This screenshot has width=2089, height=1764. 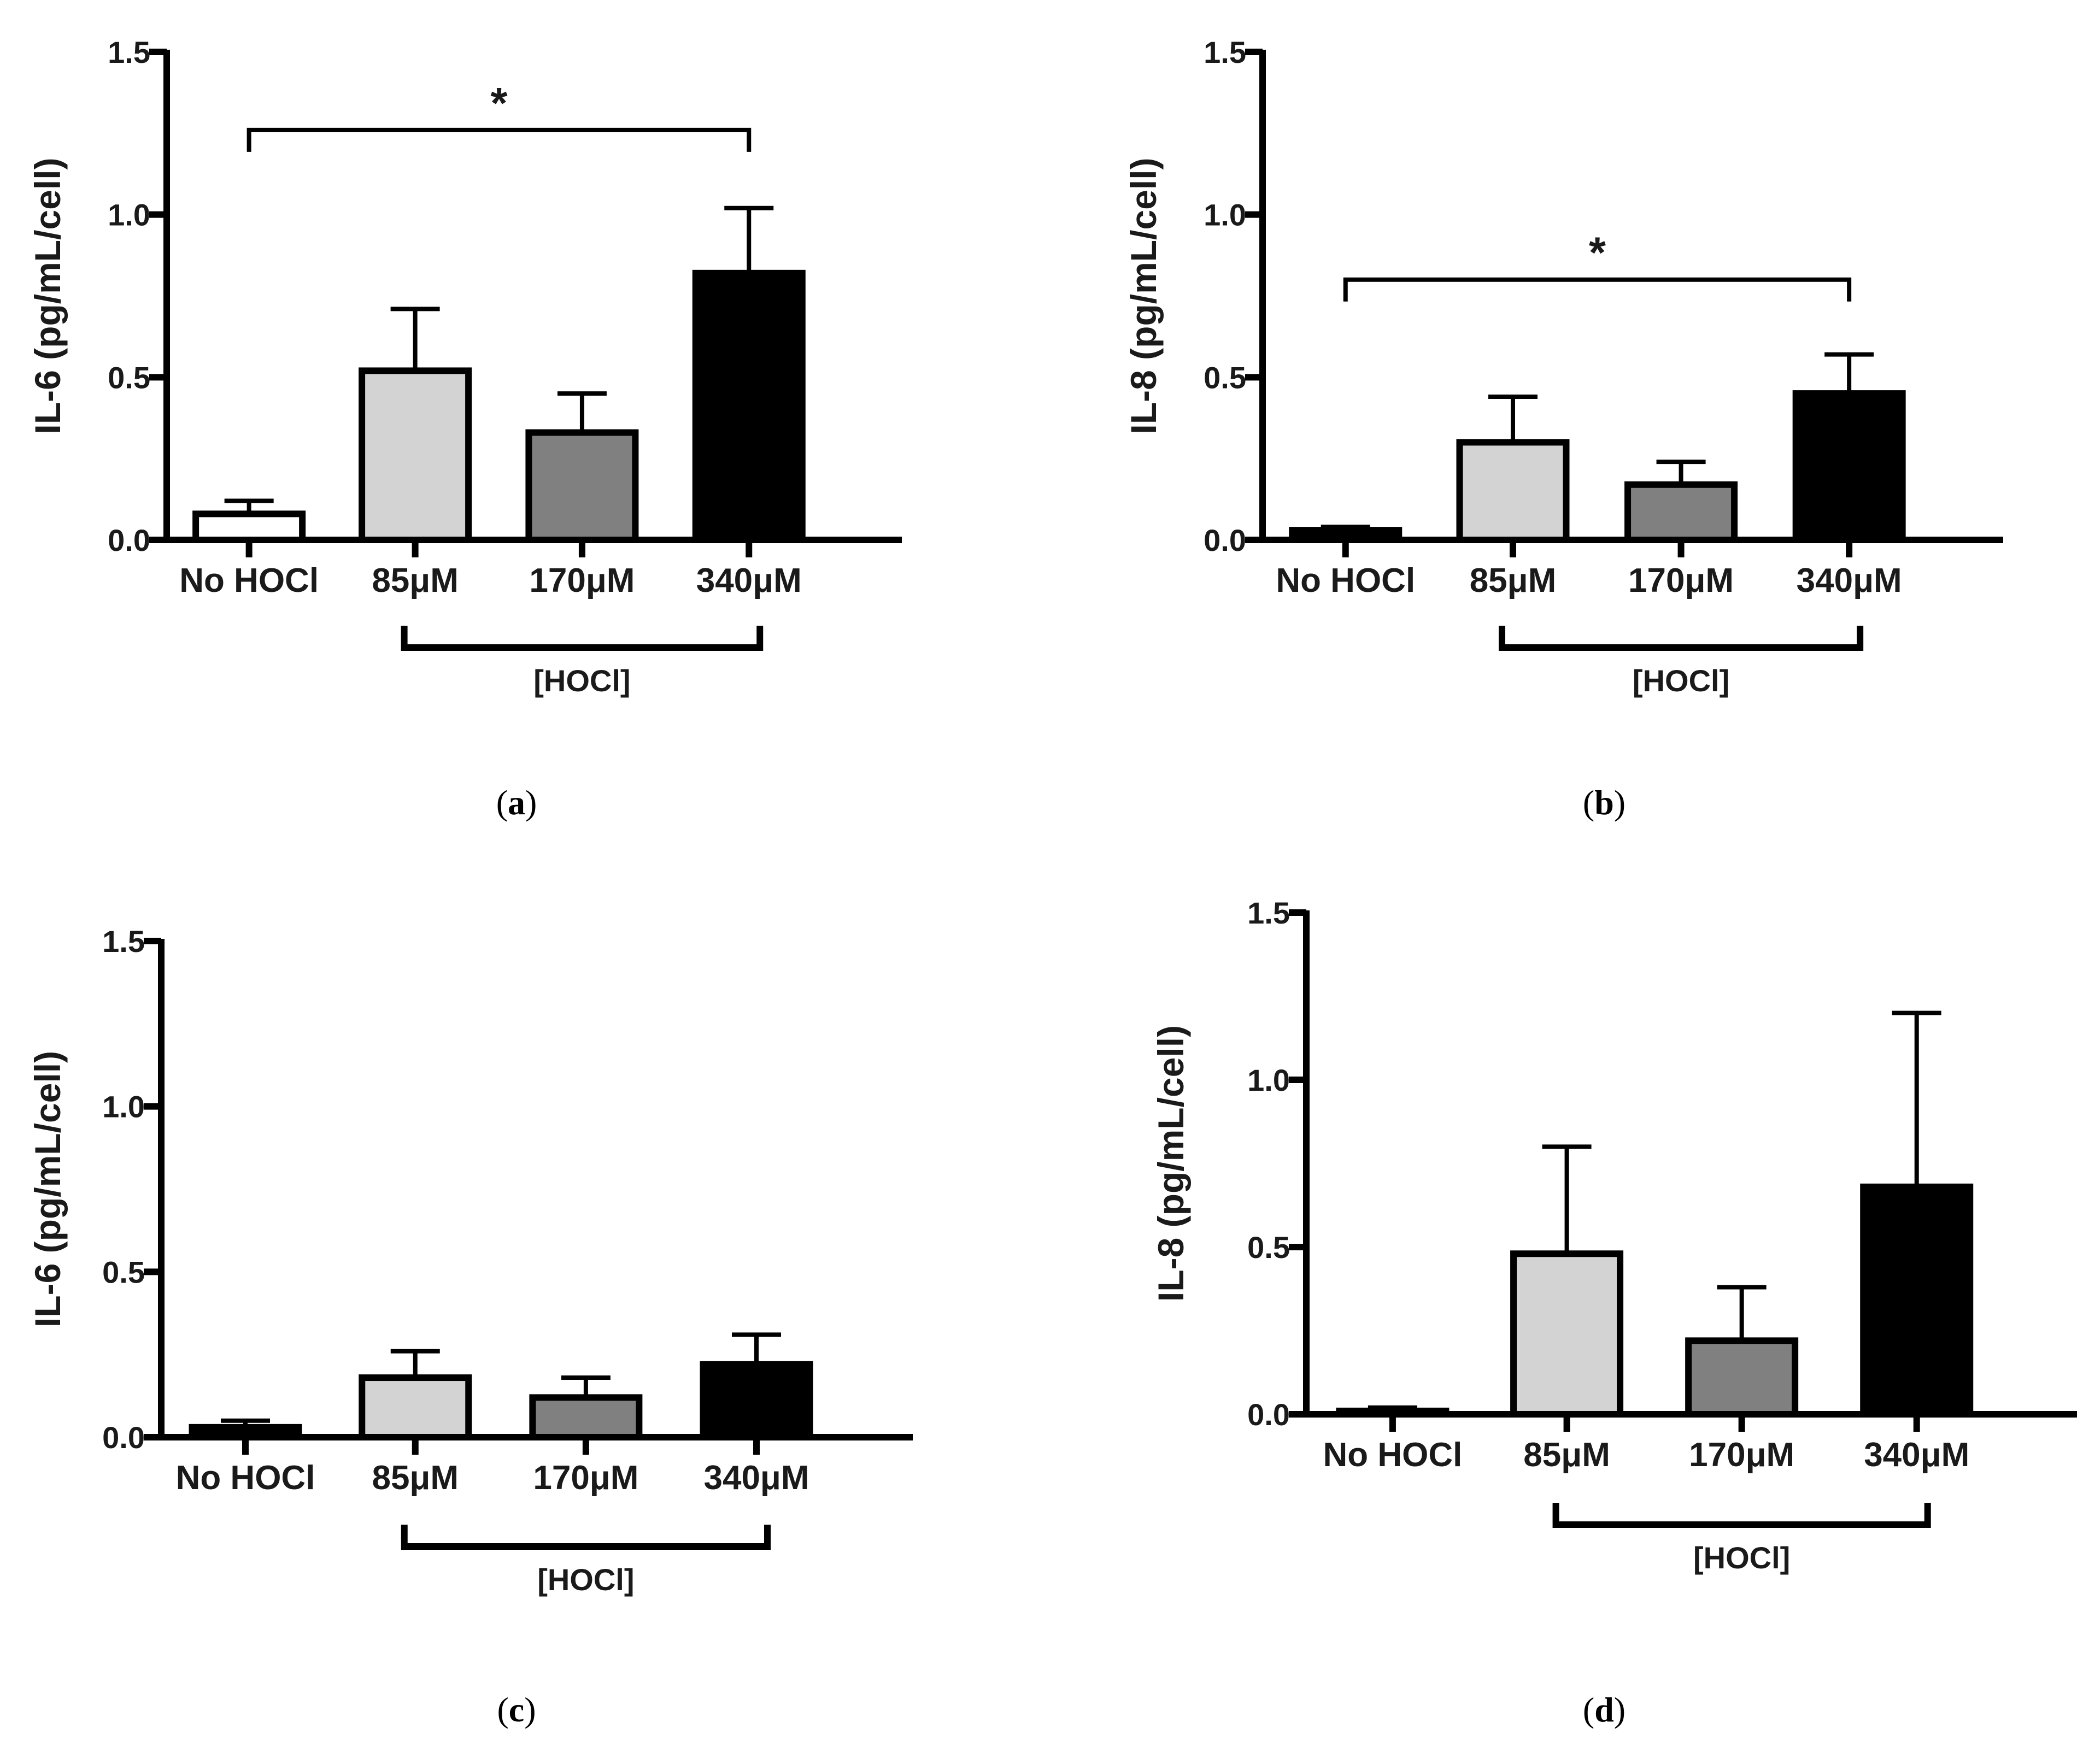 I want to click on panel-label: (c), so click(x=516, y=1709).